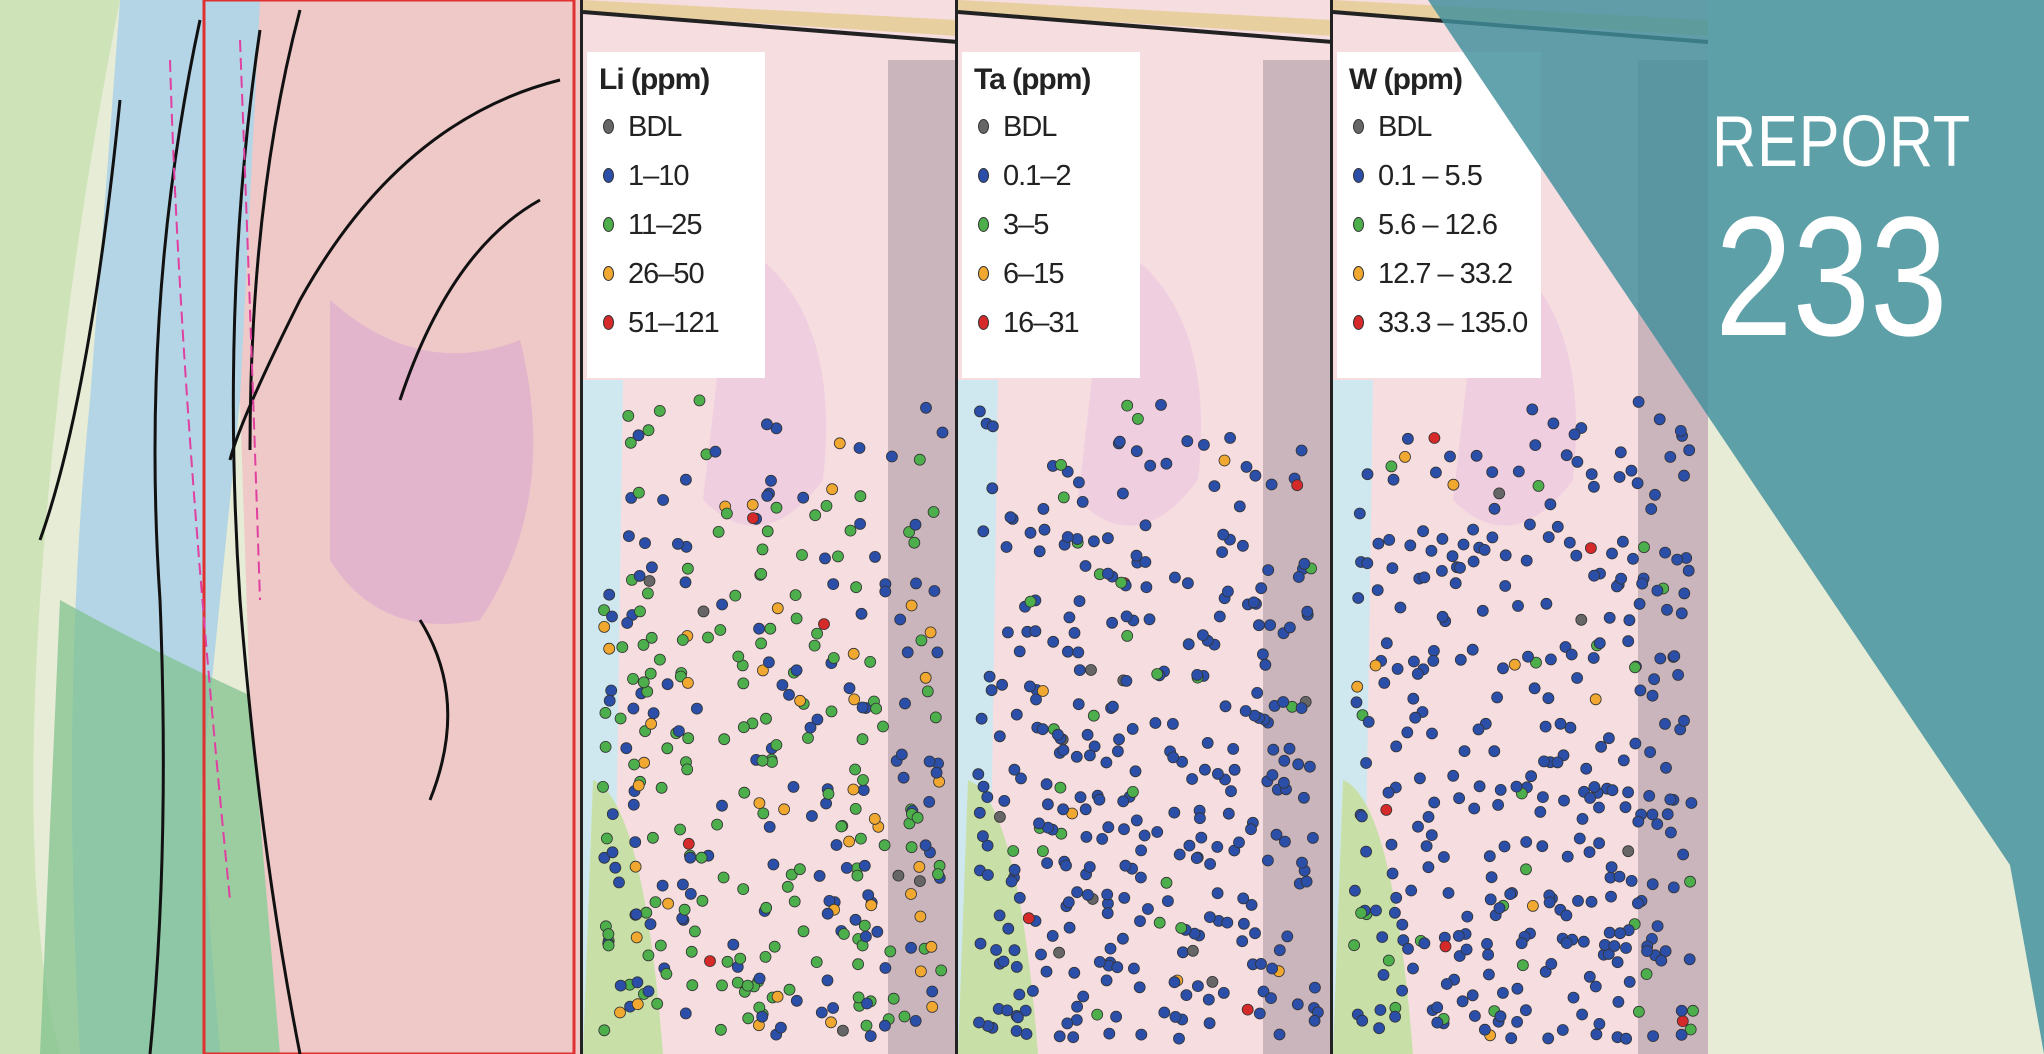  What do you see at coordinates (1026, 224) in the screenshot?
I see `legend-label: 3–5` at bounding box center [1026, 224].